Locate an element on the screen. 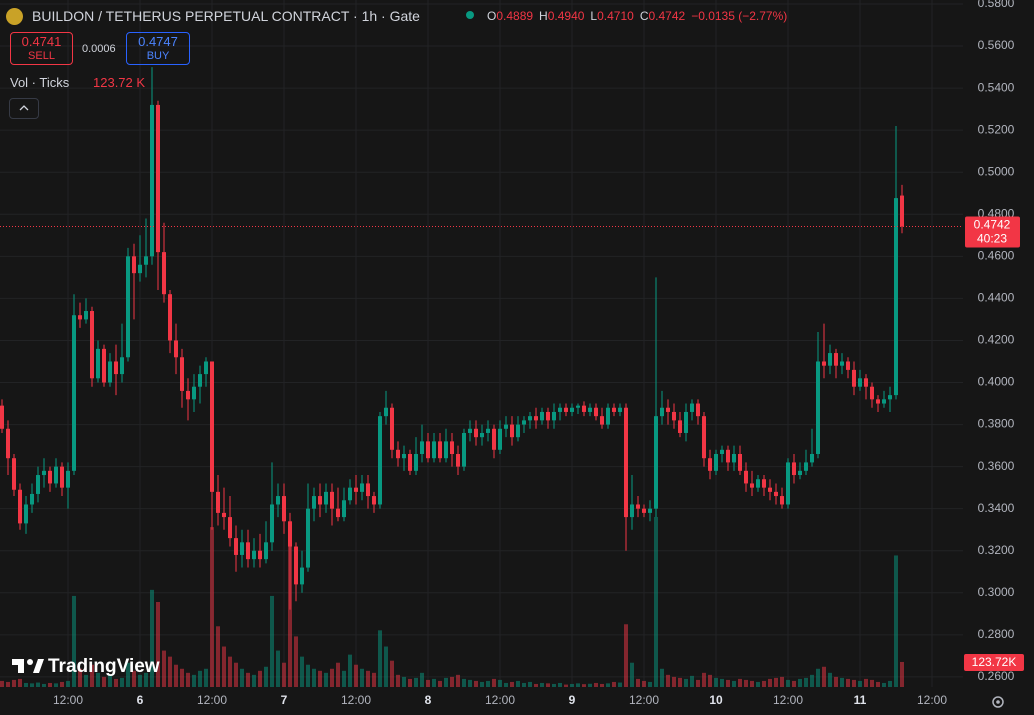  collapse-button is located at coordinates (24, 108).